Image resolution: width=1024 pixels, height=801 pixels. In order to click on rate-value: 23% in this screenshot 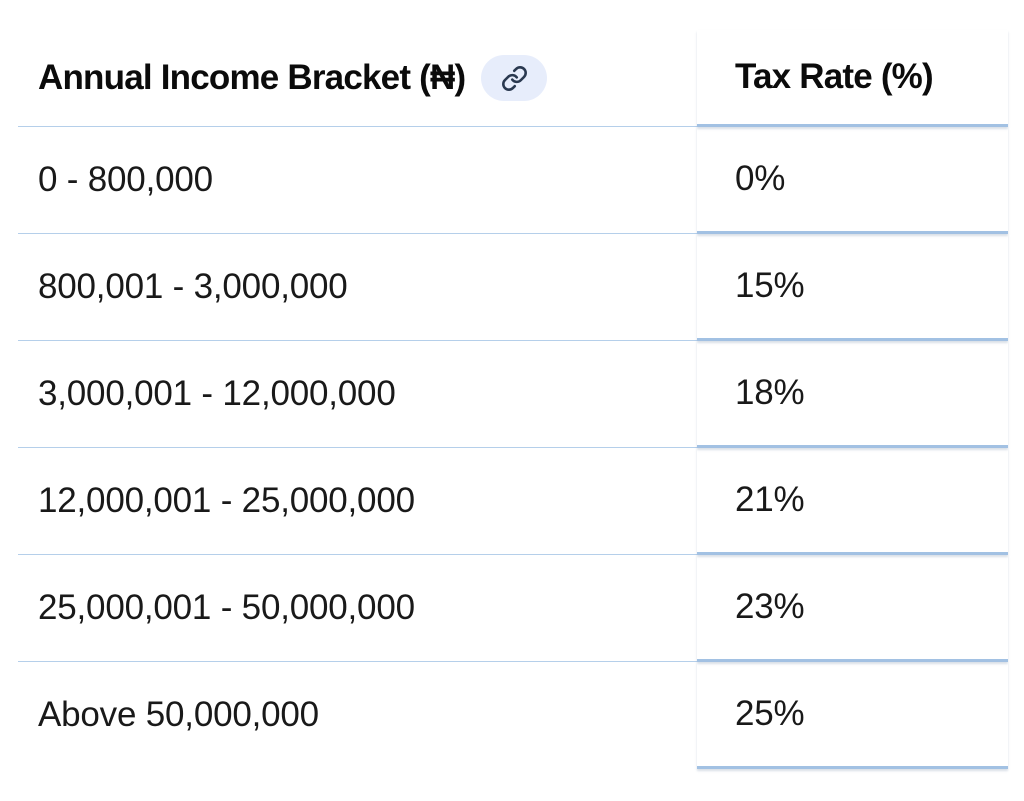, I will do `click(770, 606)`.